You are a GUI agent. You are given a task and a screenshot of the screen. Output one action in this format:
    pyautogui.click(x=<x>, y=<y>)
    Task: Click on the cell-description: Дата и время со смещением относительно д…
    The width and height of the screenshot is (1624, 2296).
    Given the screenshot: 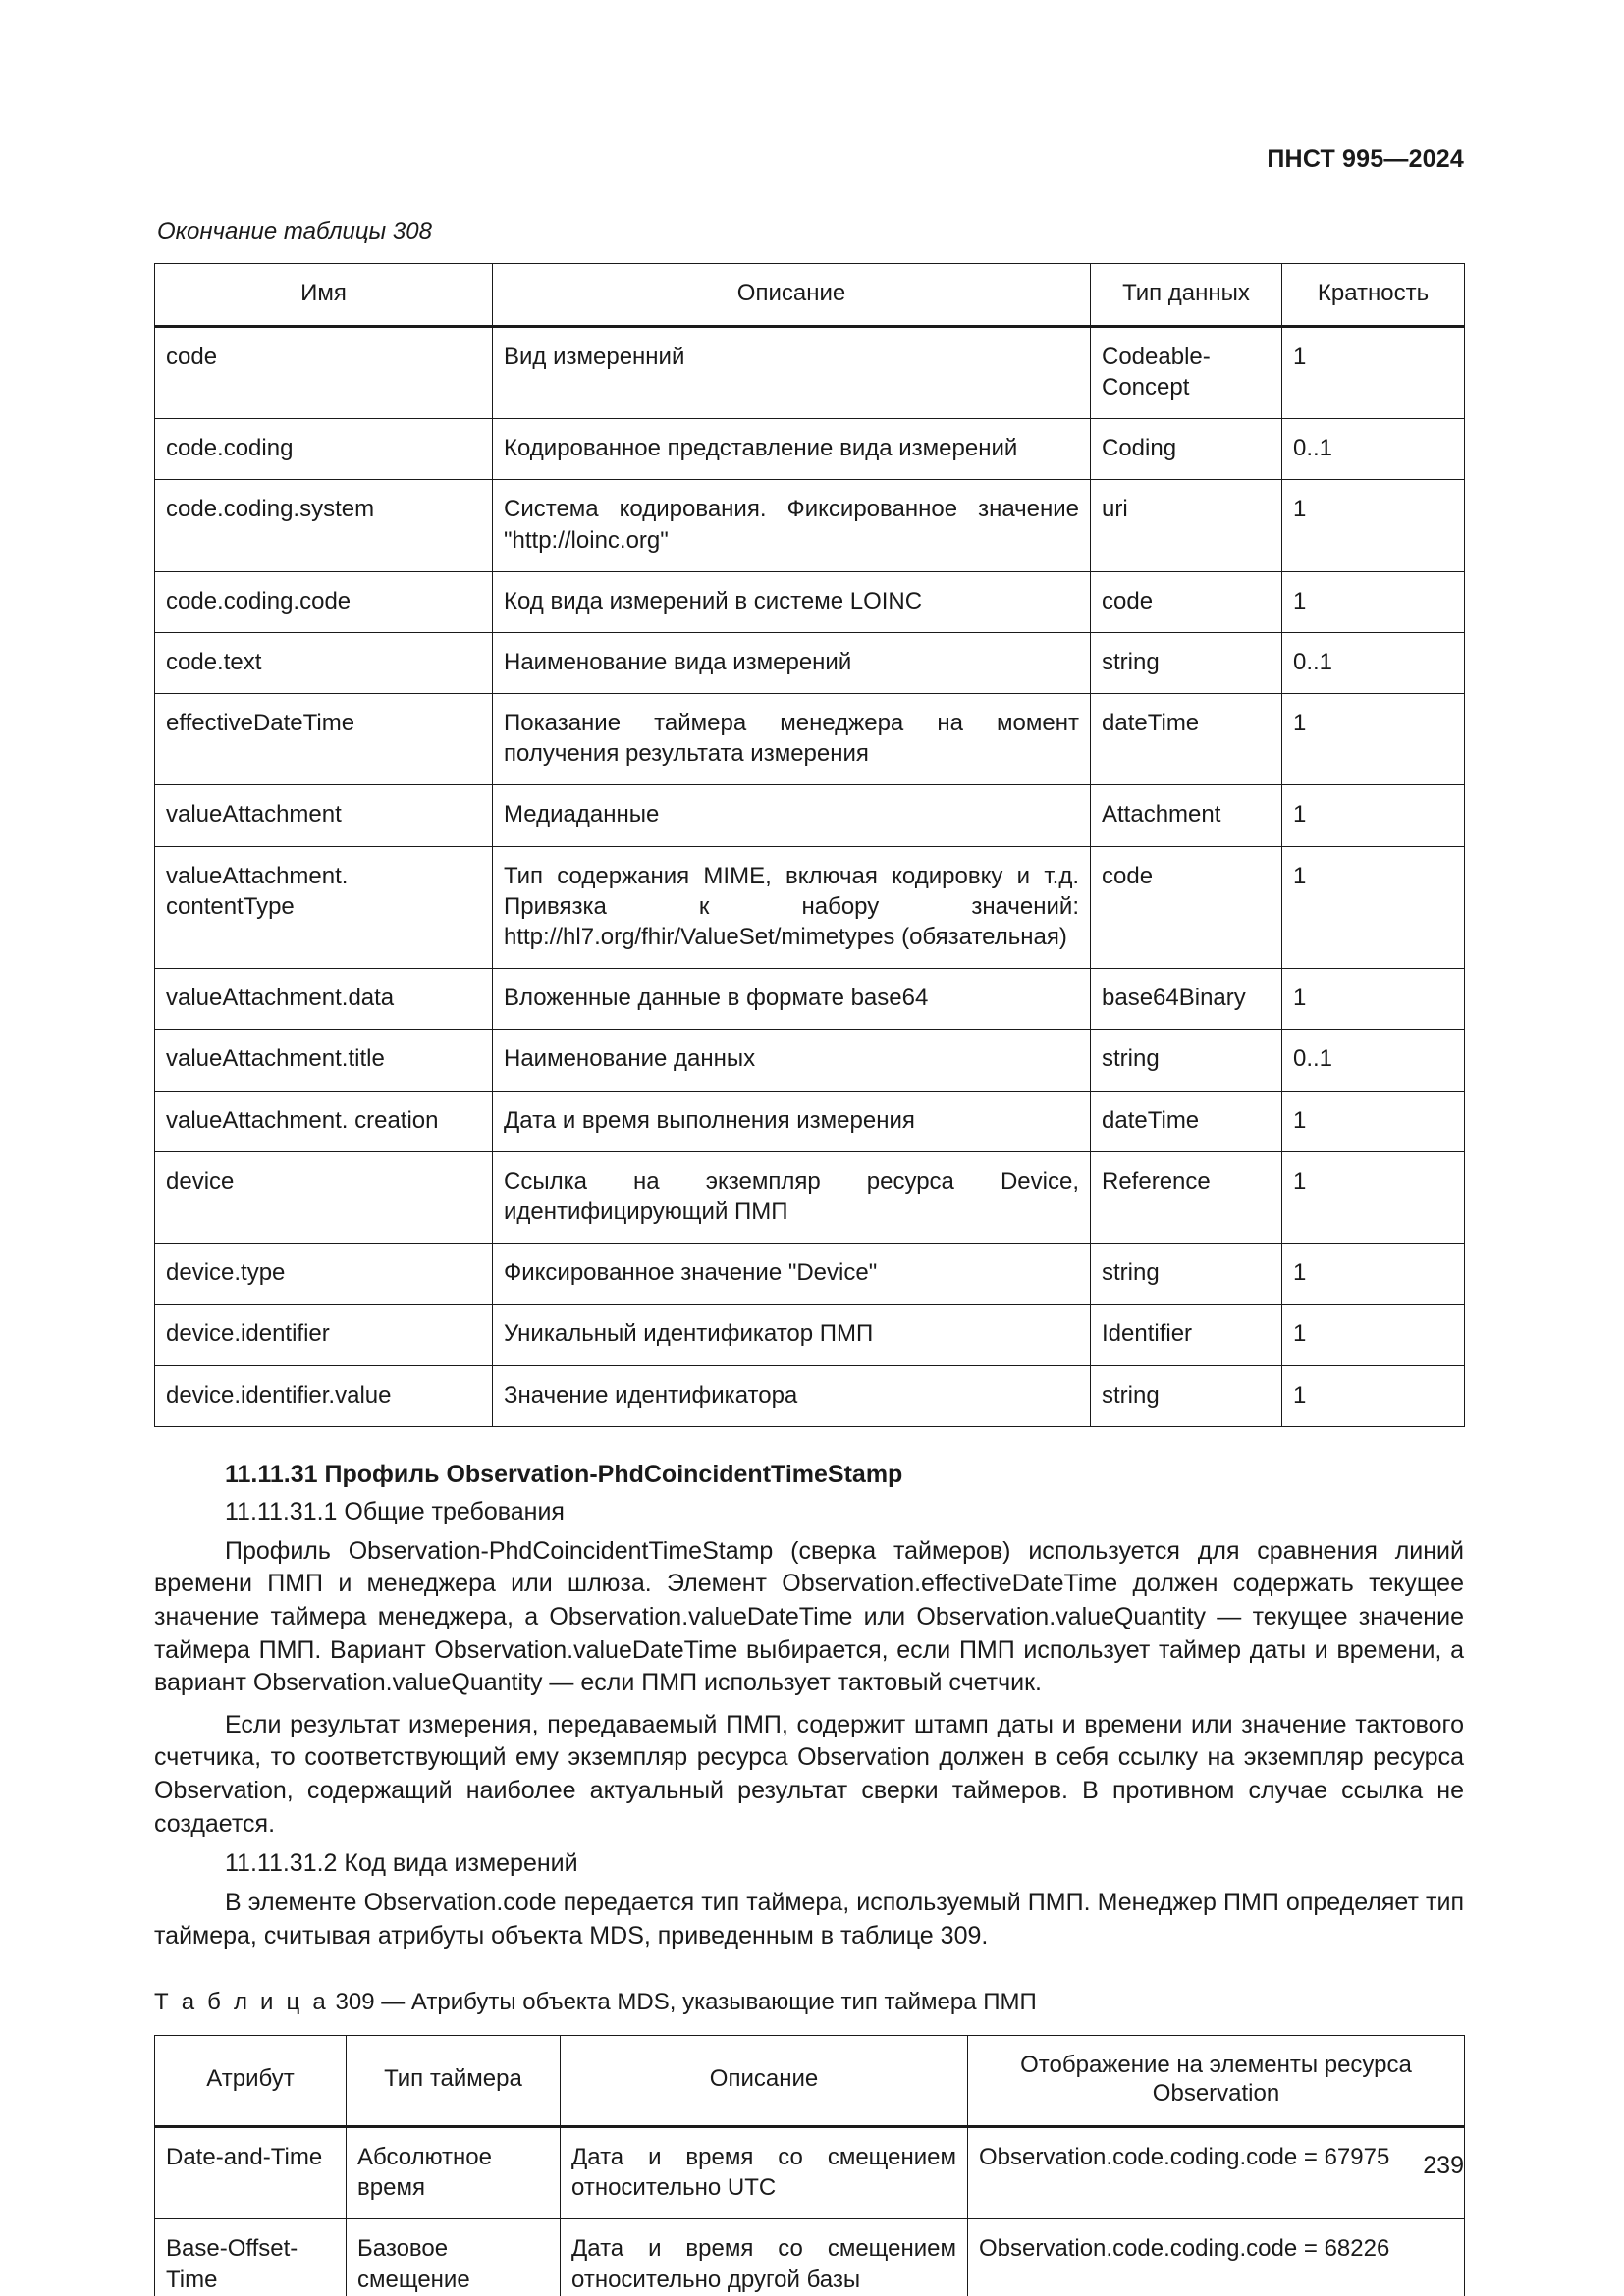 What is the action you would take?
    pyautogui.click(x=764, y=2257)
    